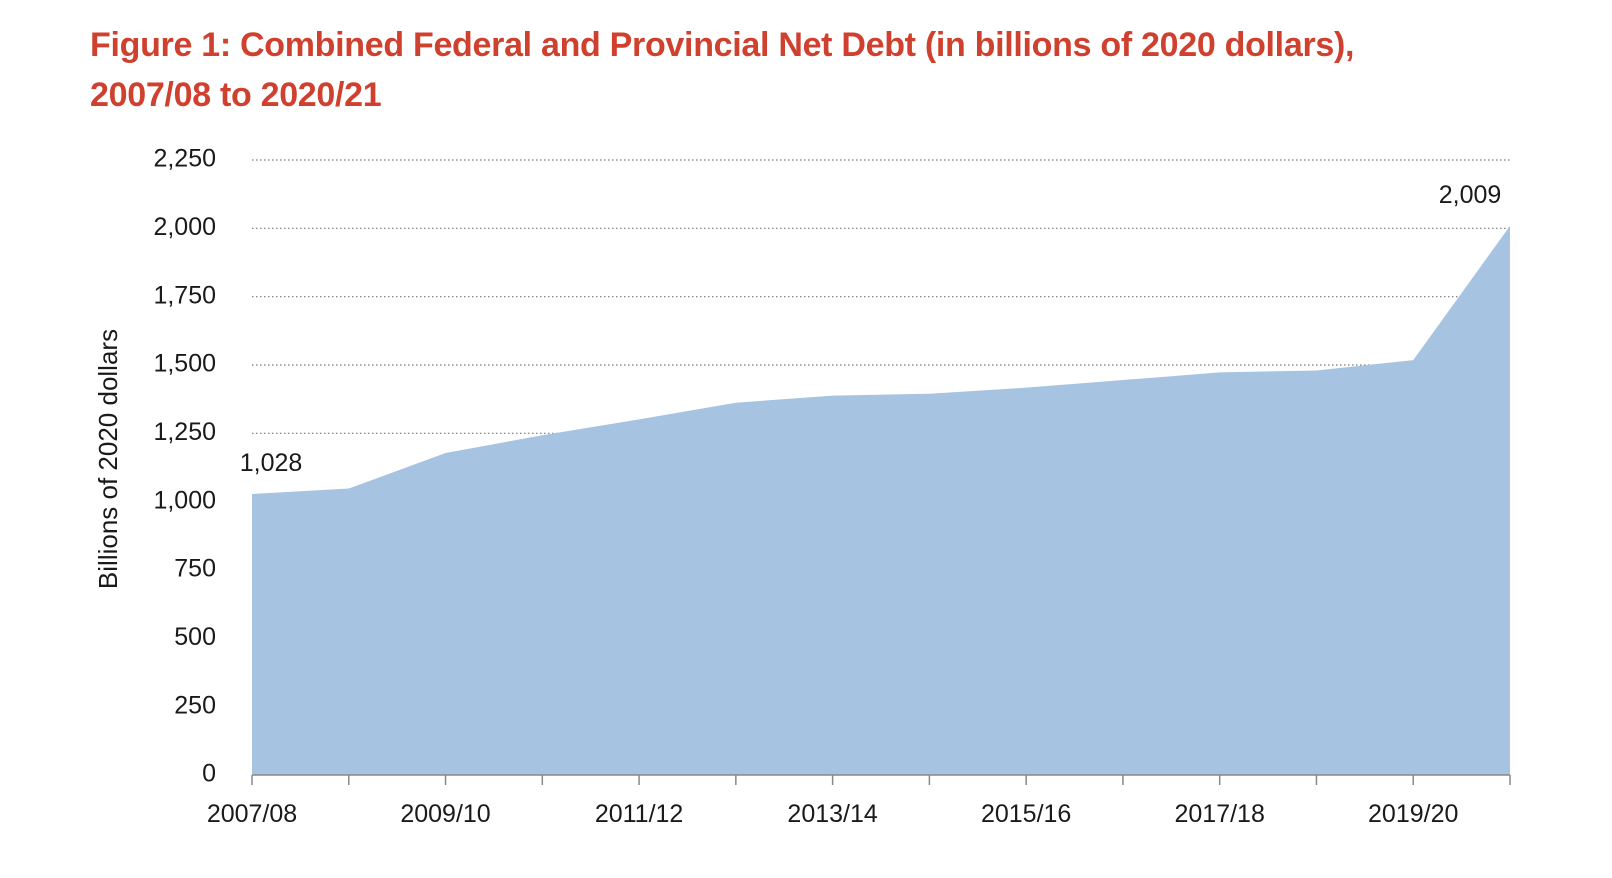 Image resolution: width=1612 pixels, height=878 pixels. I want to click on y-tick-label: 2,000, so click(184, 227).